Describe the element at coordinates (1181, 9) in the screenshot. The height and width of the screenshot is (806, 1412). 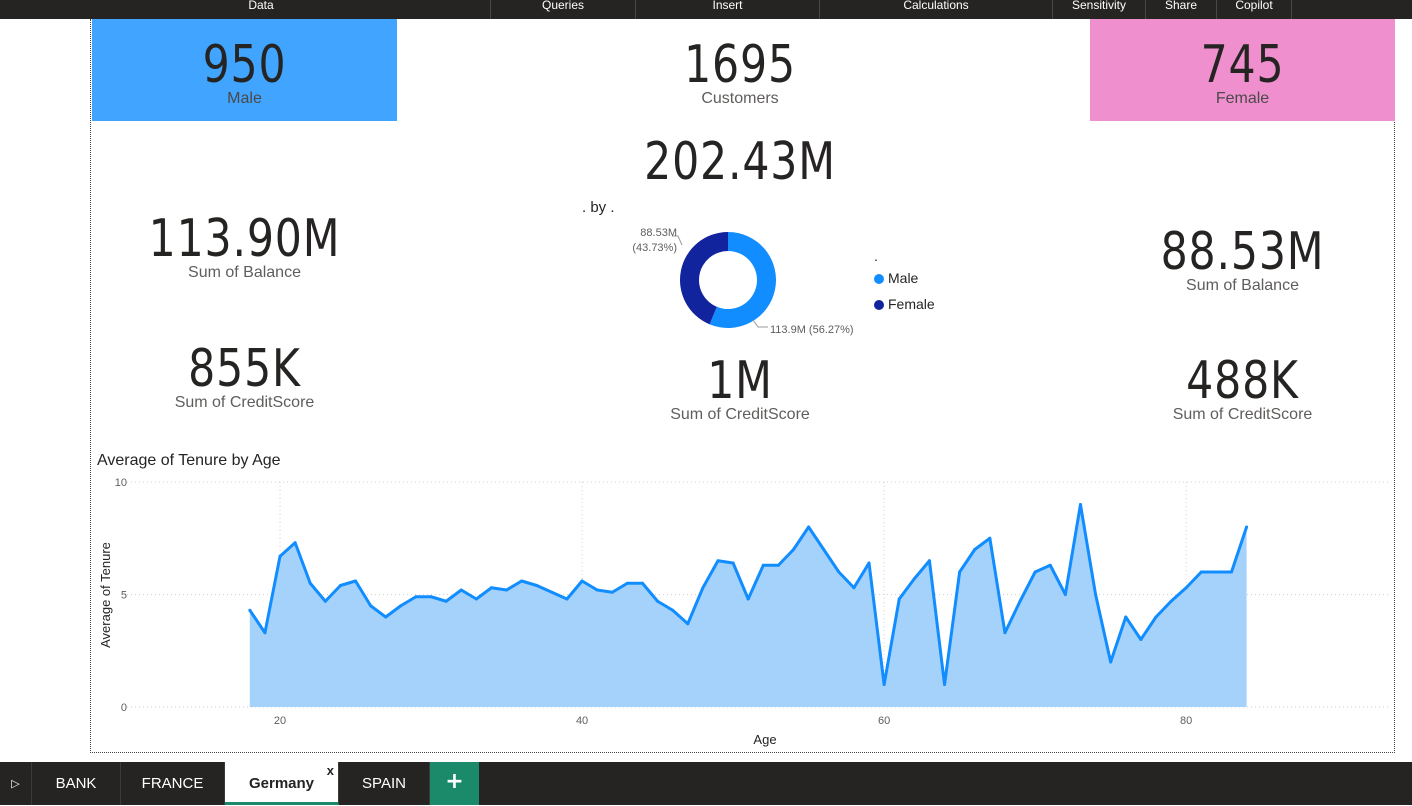
I see `ribbon-share: Share` at that location.